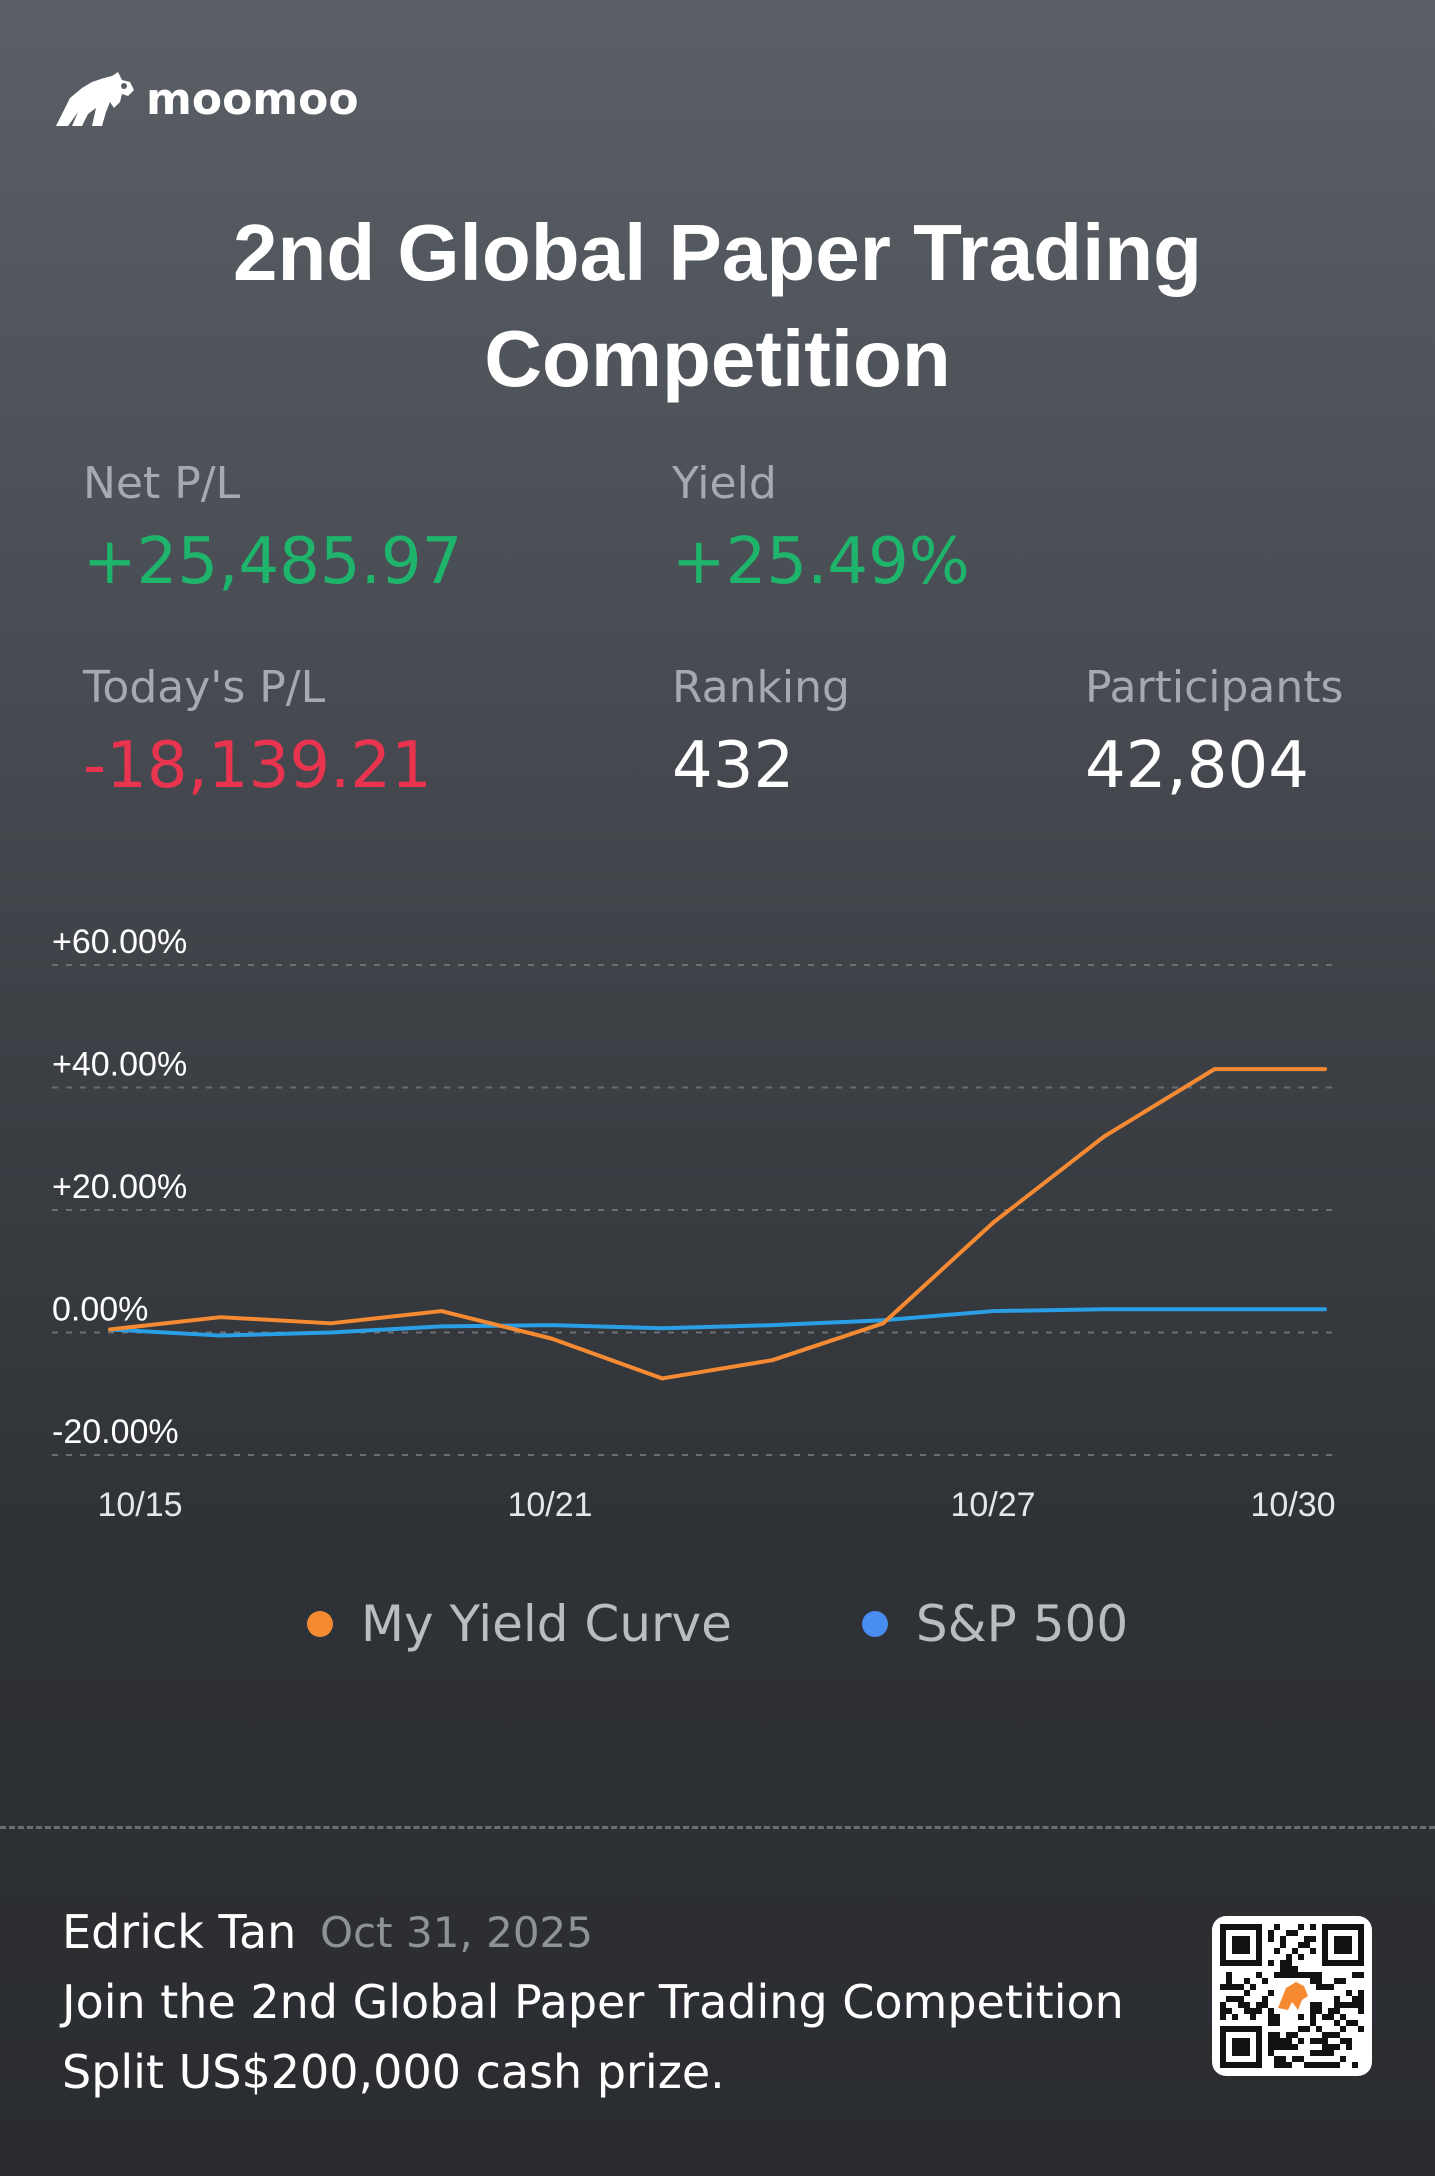 The width and height of the screenshot is (1435, 2176). Describe the element at coordinates (994, 1624) in the screenshot. I see `legend-item-sp500: S&P 500` at that location.